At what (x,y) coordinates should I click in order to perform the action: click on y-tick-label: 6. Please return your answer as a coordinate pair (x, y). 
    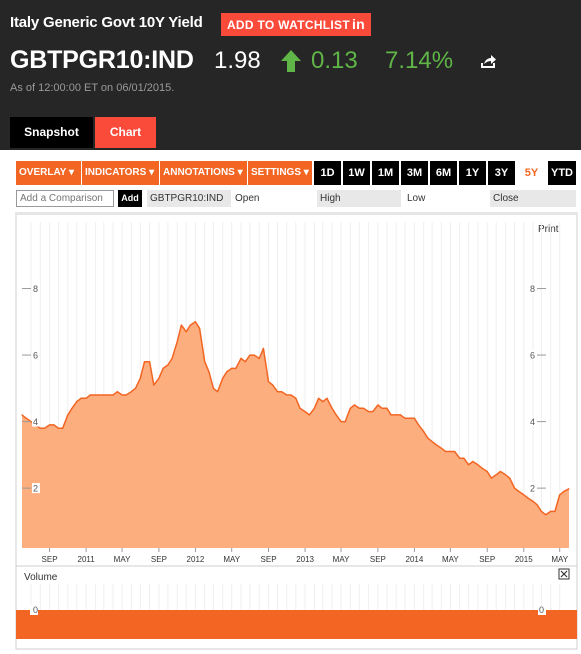
    Looking at the image, I should click on (35, 356).